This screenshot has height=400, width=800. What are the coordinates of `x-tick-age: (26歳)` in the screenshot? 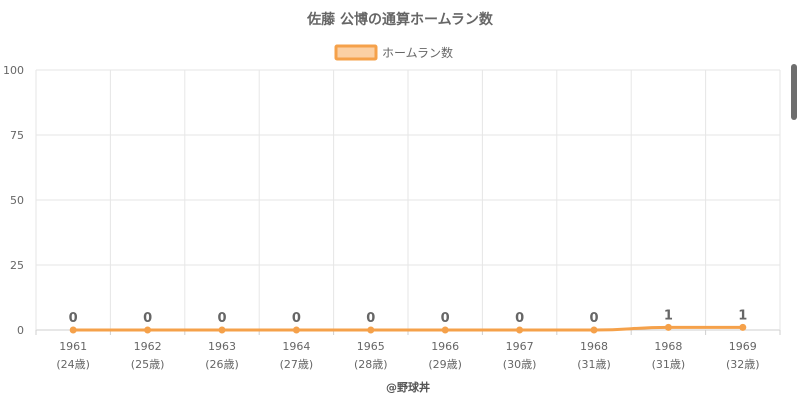 It's located at (222, 364).